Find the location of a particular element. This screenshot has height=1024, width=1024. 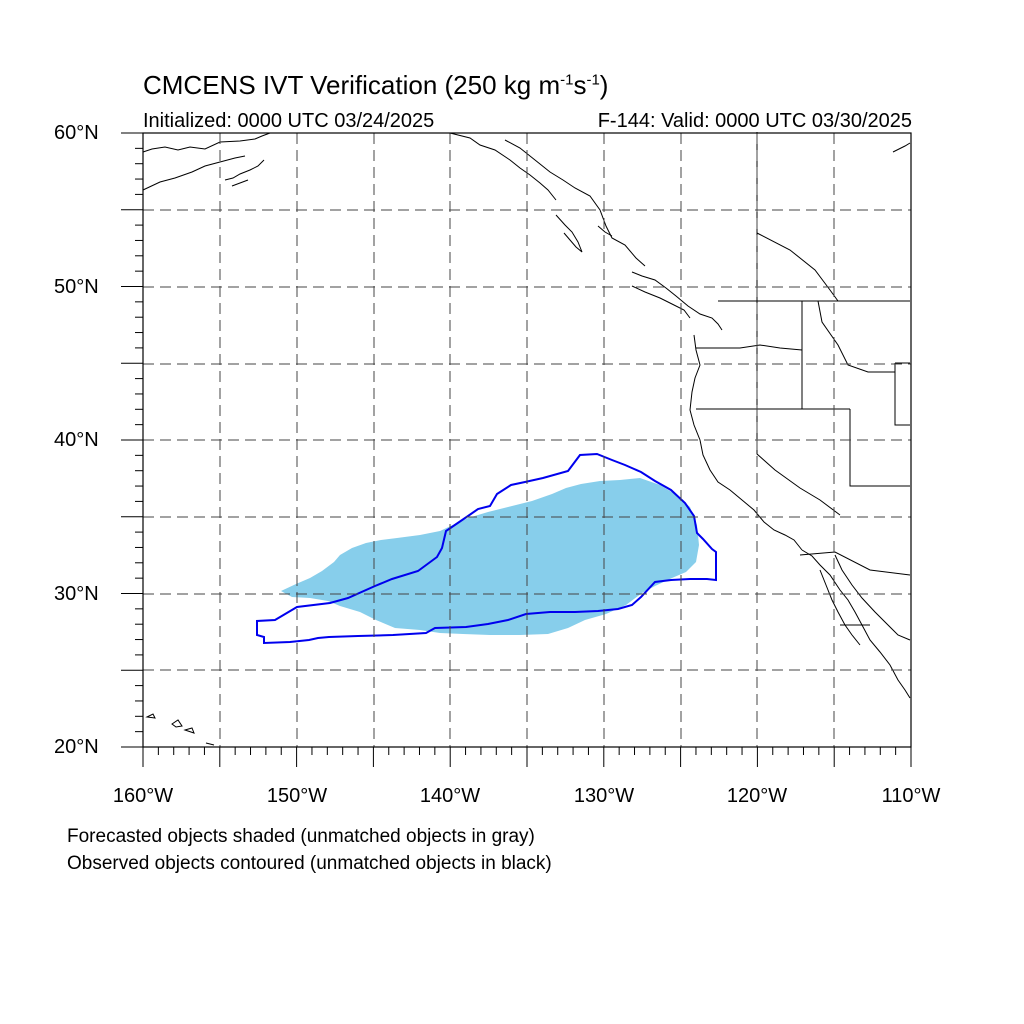

lon-label-160w: 160°W is located at coordinates (143, 796).